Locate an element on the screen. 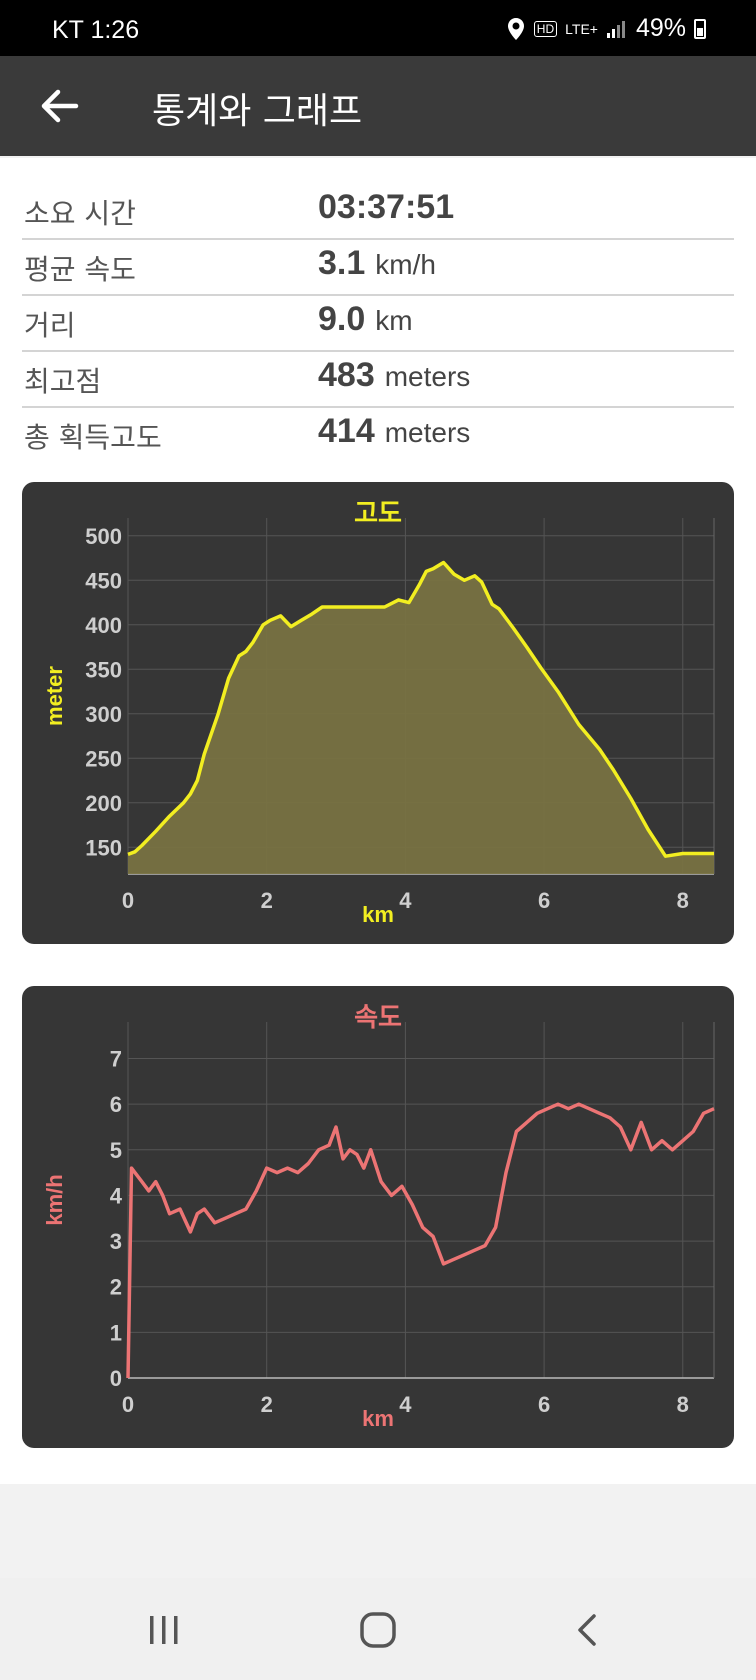  stat-label: 거리 is located at coordinates (50, 325).